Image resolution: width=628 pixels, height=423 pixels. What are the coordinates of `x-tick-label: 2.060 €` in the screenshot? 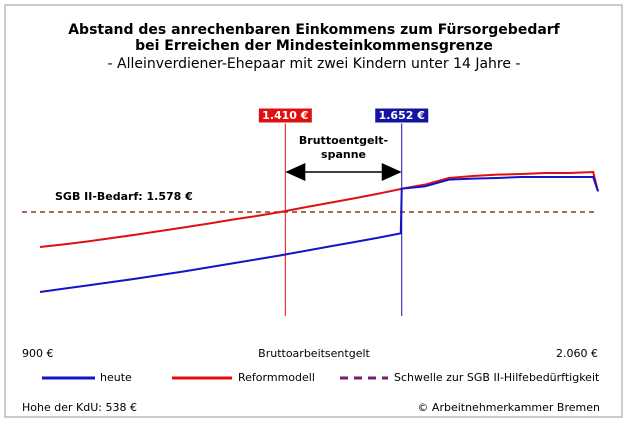 It's located at (577, 353).